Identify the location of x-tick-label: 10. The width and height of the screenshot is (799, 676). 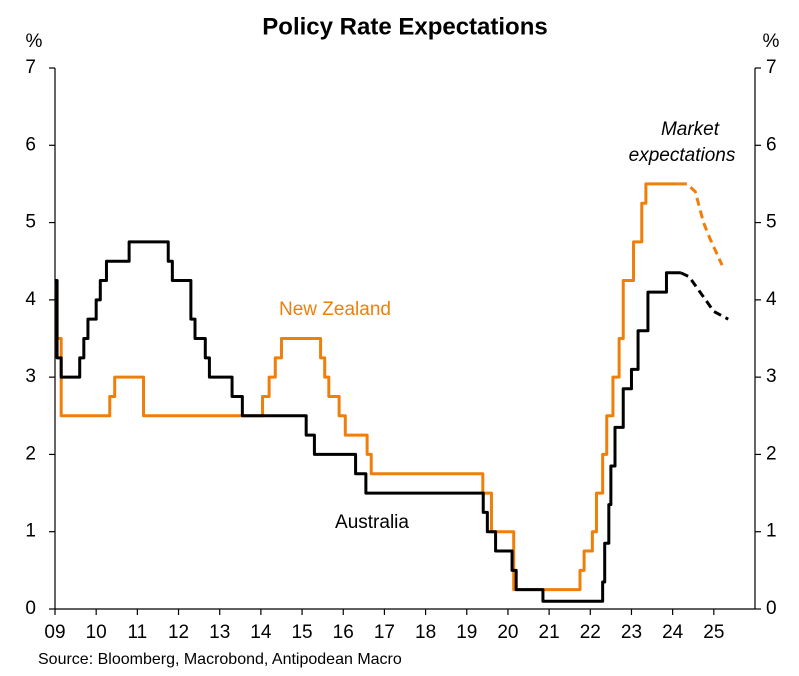
(96, 632).